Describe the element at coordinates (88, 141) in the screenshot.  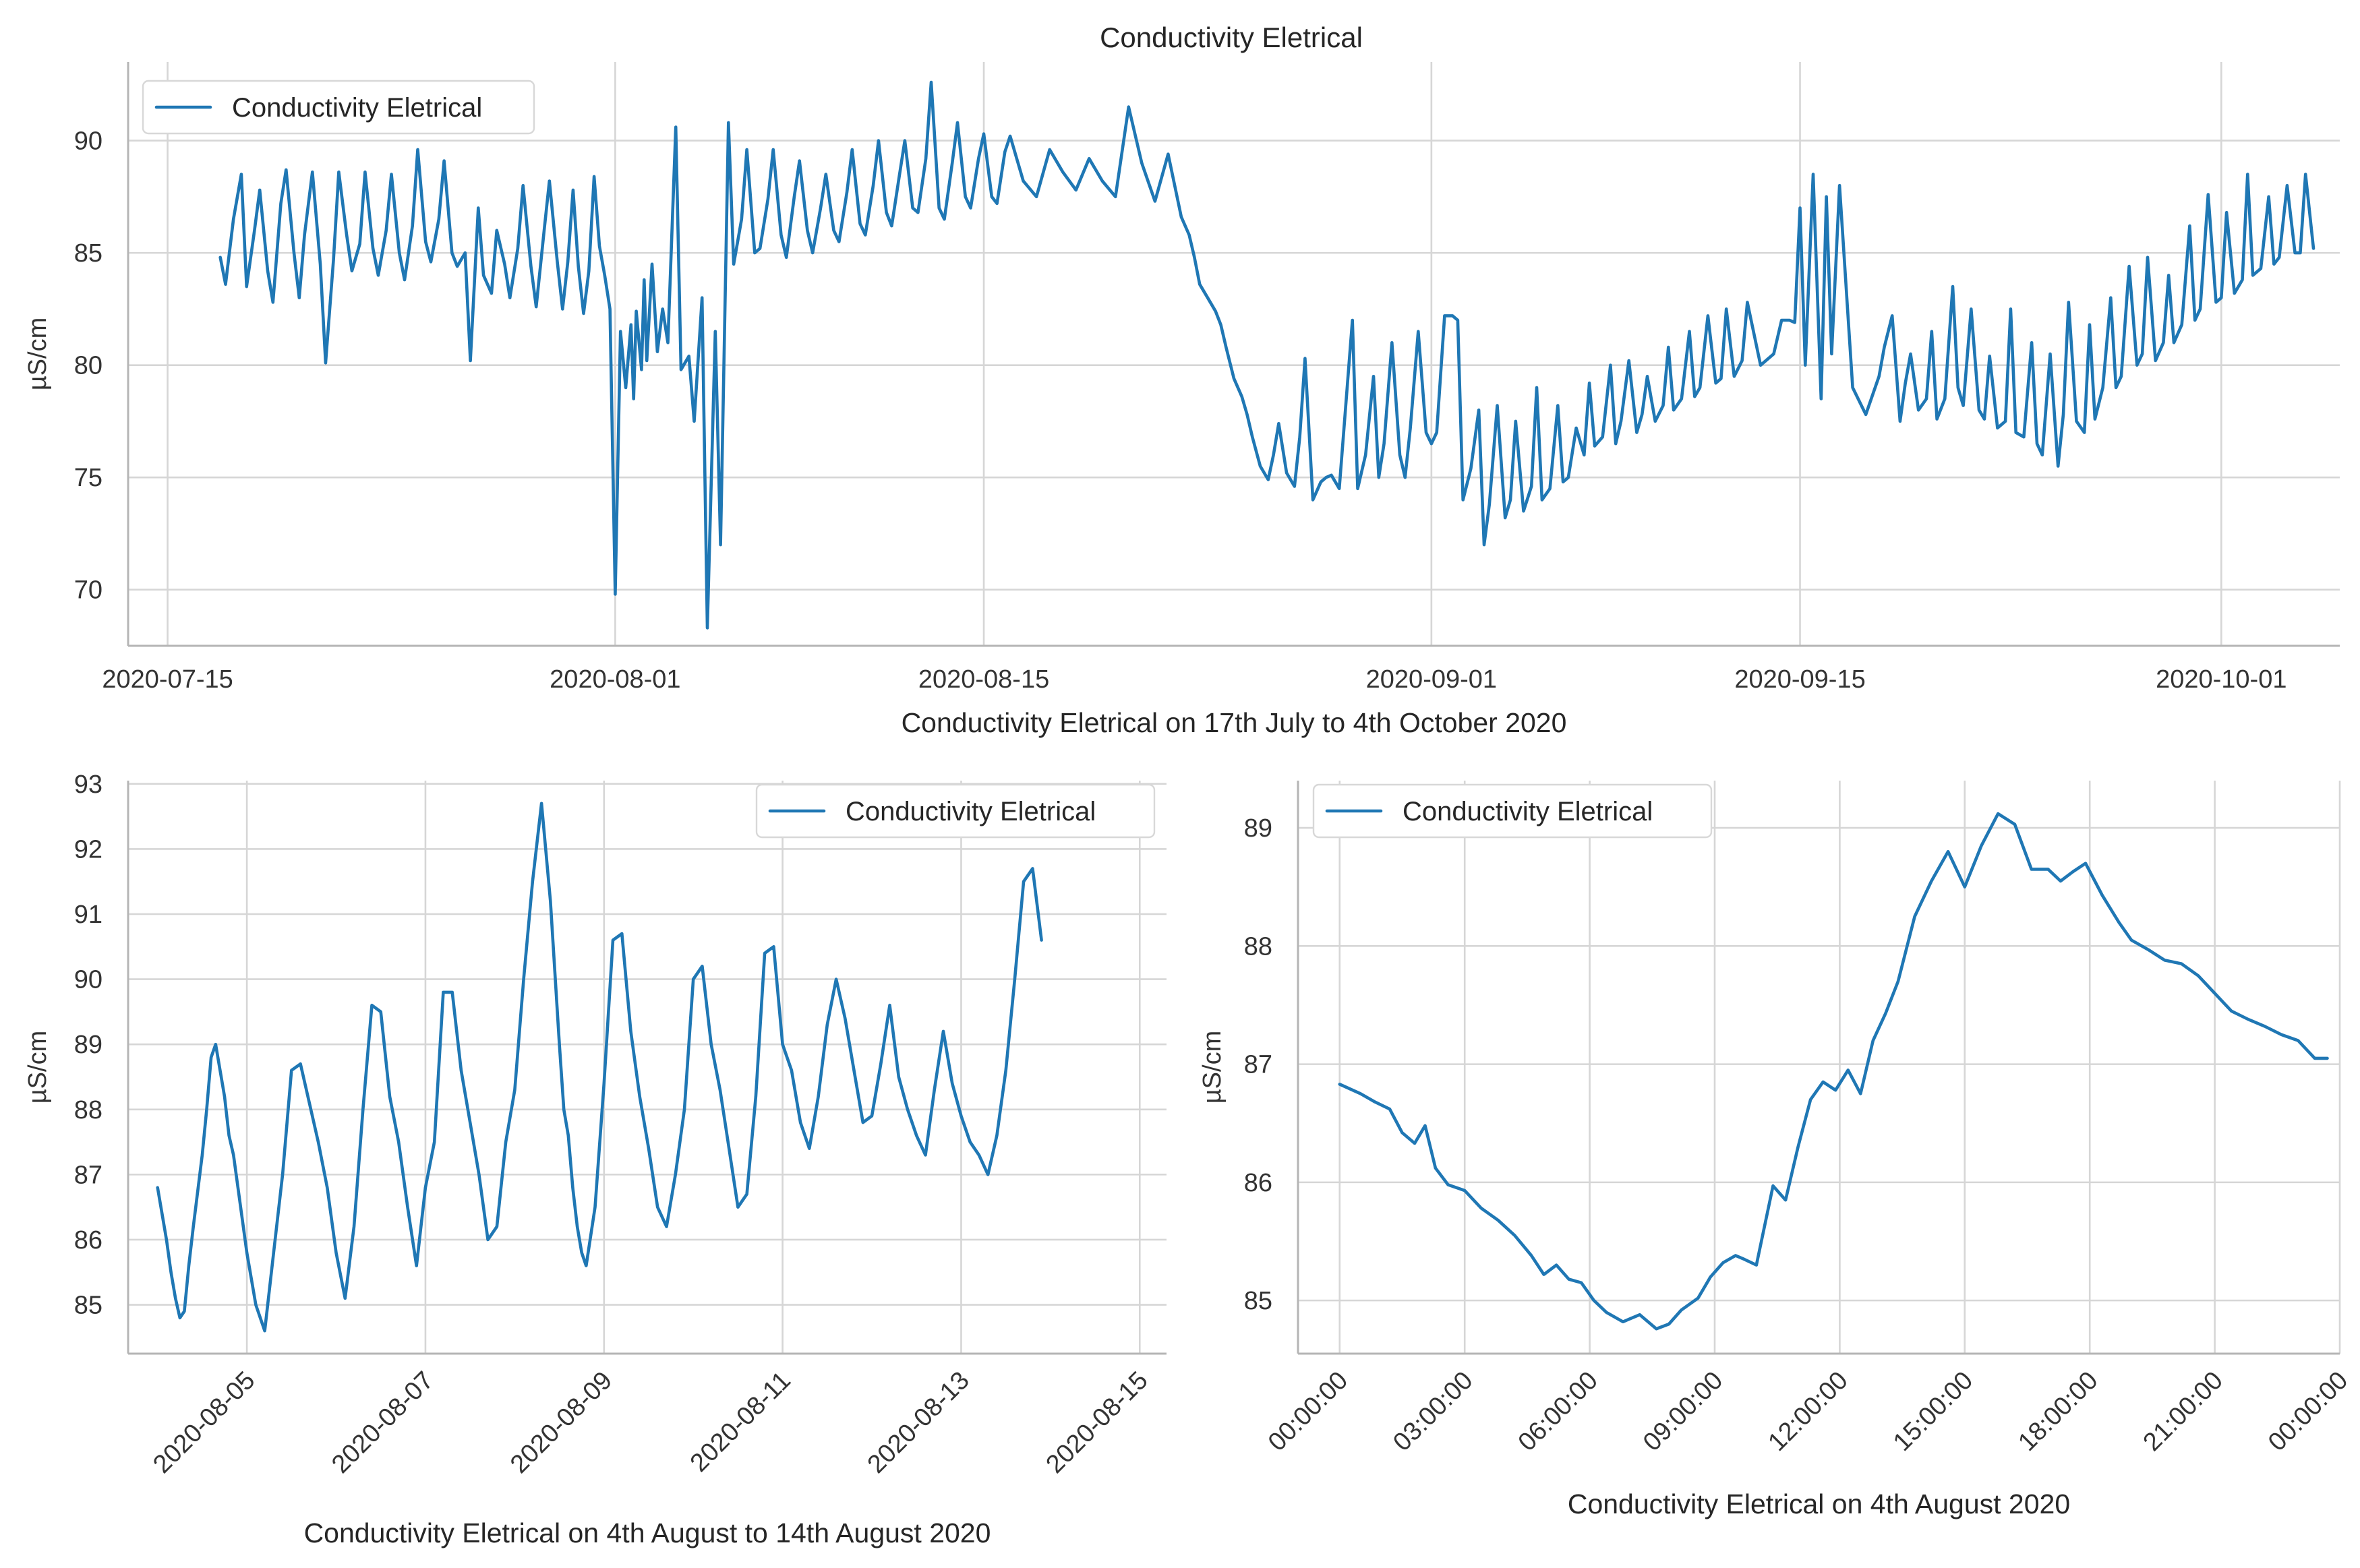
I see `c1-ytick-label-4: 90` at that location.